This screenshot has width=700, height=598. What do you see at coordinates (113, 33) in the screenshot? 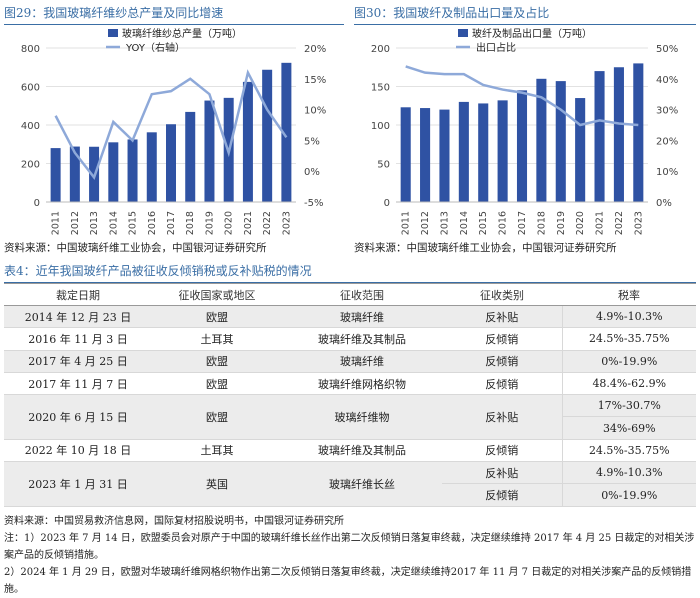
I see `legend-bar-swatch` at bounding box center [113, 33].